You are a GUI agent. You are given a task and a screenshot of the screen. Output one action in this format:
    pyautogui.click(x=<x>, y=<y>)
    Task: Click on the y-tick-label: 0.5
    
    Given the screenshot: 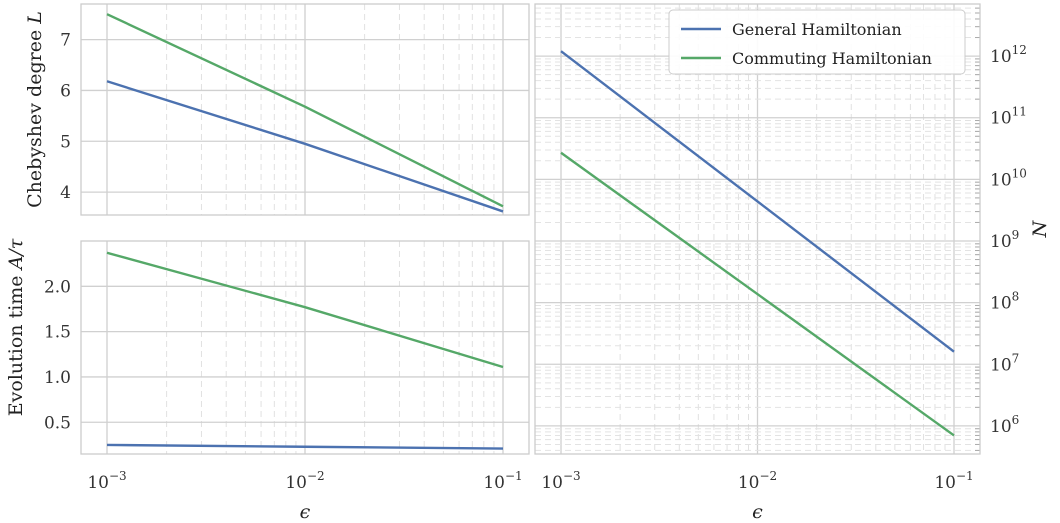 What is the action you would take?
    pyautogui.click(x=57, y=423)
    